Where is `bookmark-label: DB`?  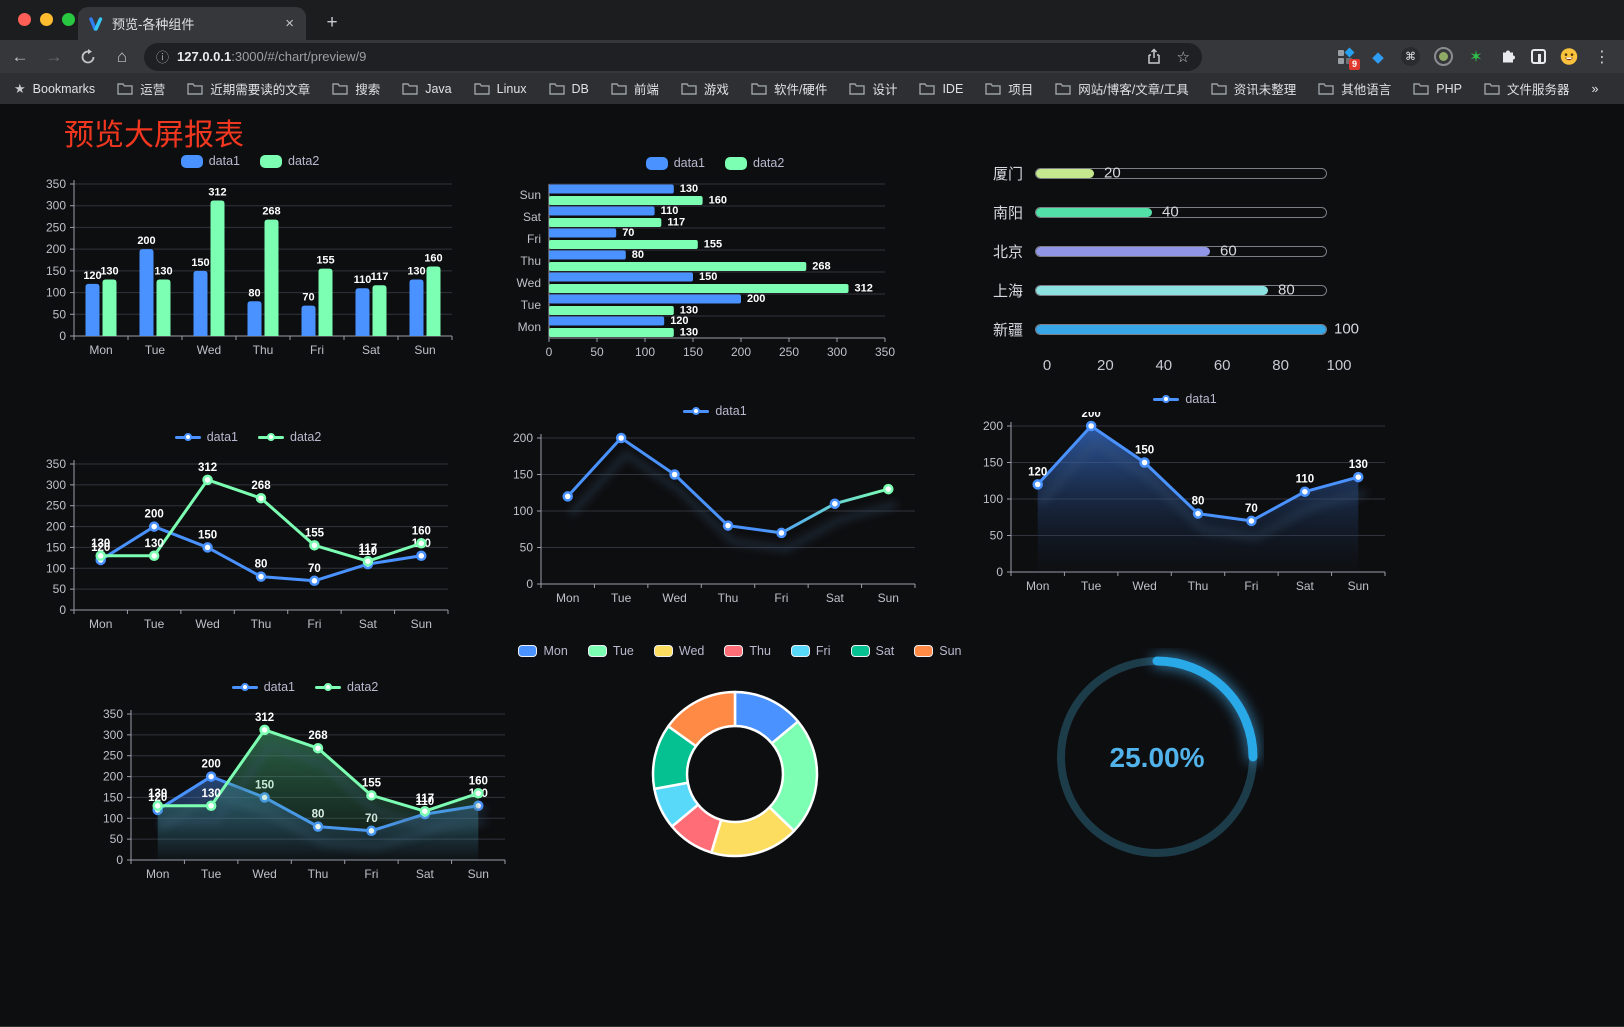 bookmark-label: DB is located at coordinates (580, 88).